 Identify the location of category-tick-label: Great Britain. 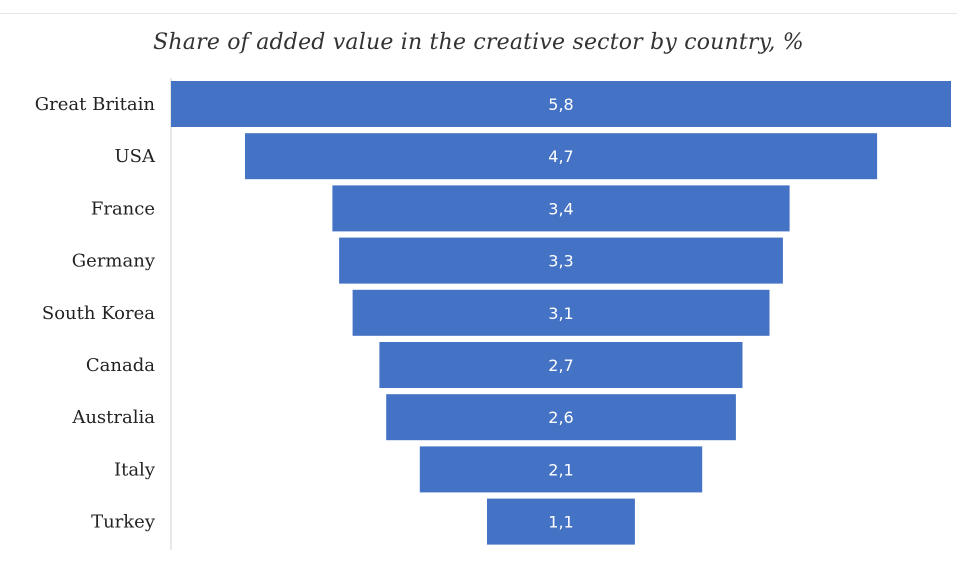
(95, 104).